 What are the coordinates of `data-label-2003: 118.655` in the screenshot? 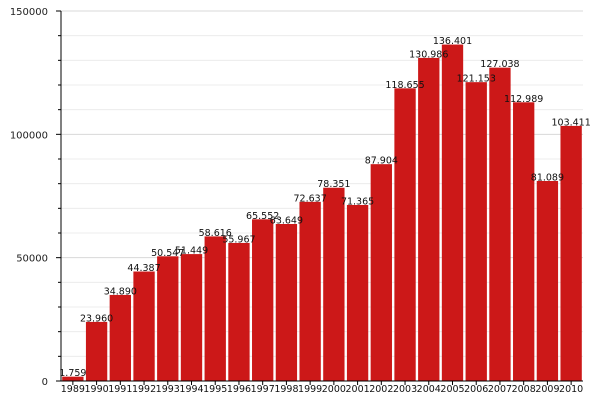 It's located at (404, 85).